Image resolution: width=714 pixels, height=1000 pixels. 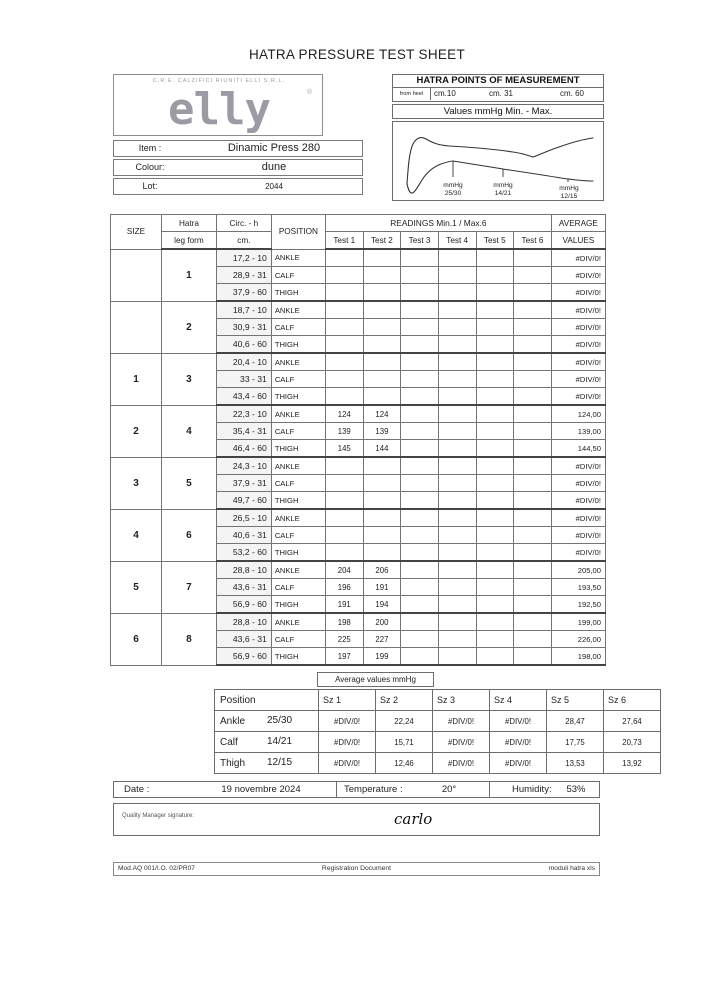 I want to click on item-value: Dinamic Press 280, so click(x=274, y=148).